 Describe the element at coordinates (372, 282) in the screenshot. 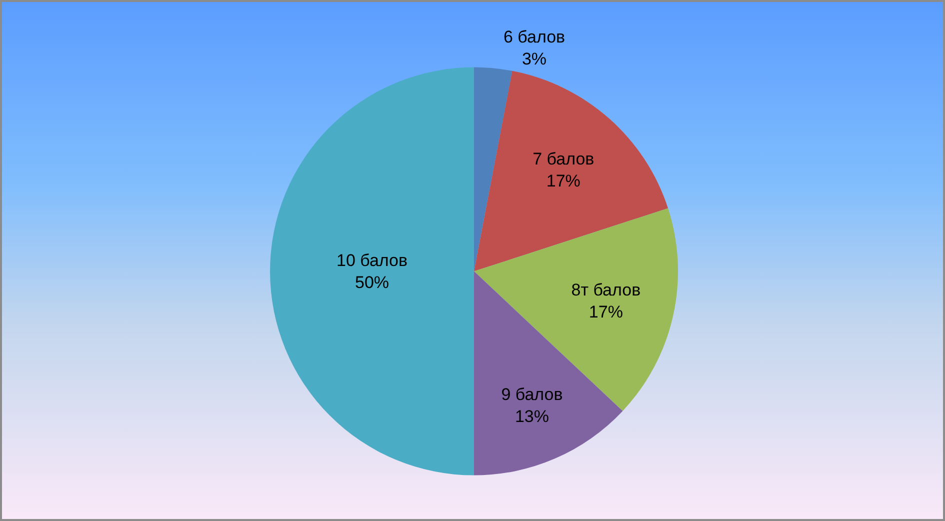

I see `data-label: 50%` at that location.